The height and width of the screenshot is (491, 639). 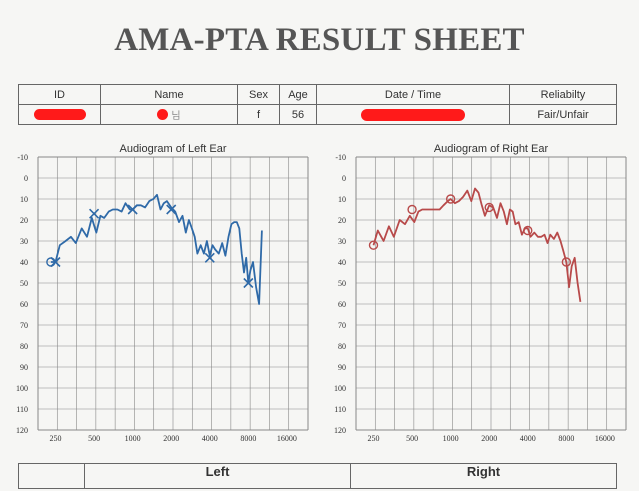 I want to click on name-value: 님, so click(x=169, y=114).